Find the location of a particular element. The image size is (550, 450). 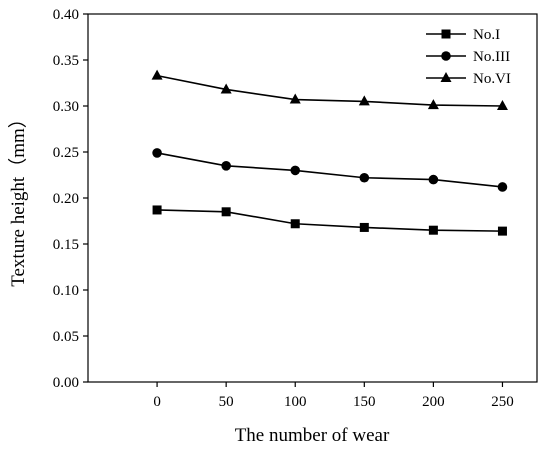

x-tick-label: 150 is located at coordinates (364, 402).